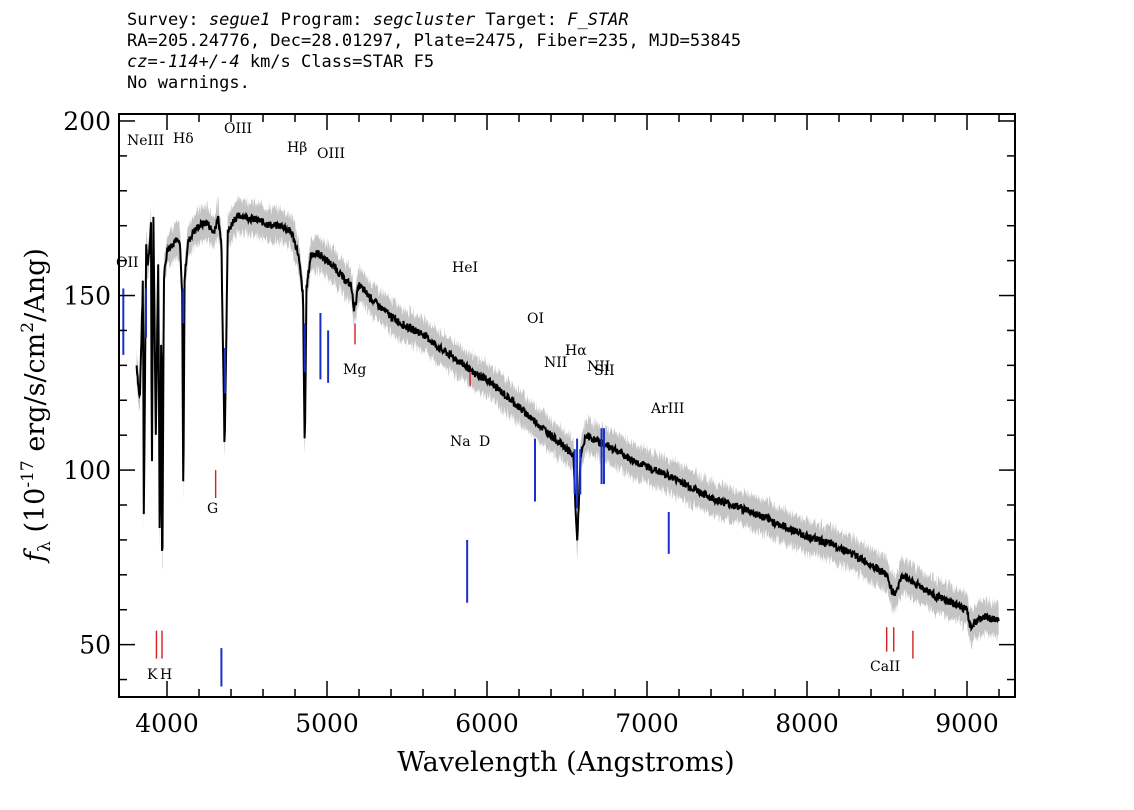  I want to click on x-tick-label: 8000, so click(807, 723).